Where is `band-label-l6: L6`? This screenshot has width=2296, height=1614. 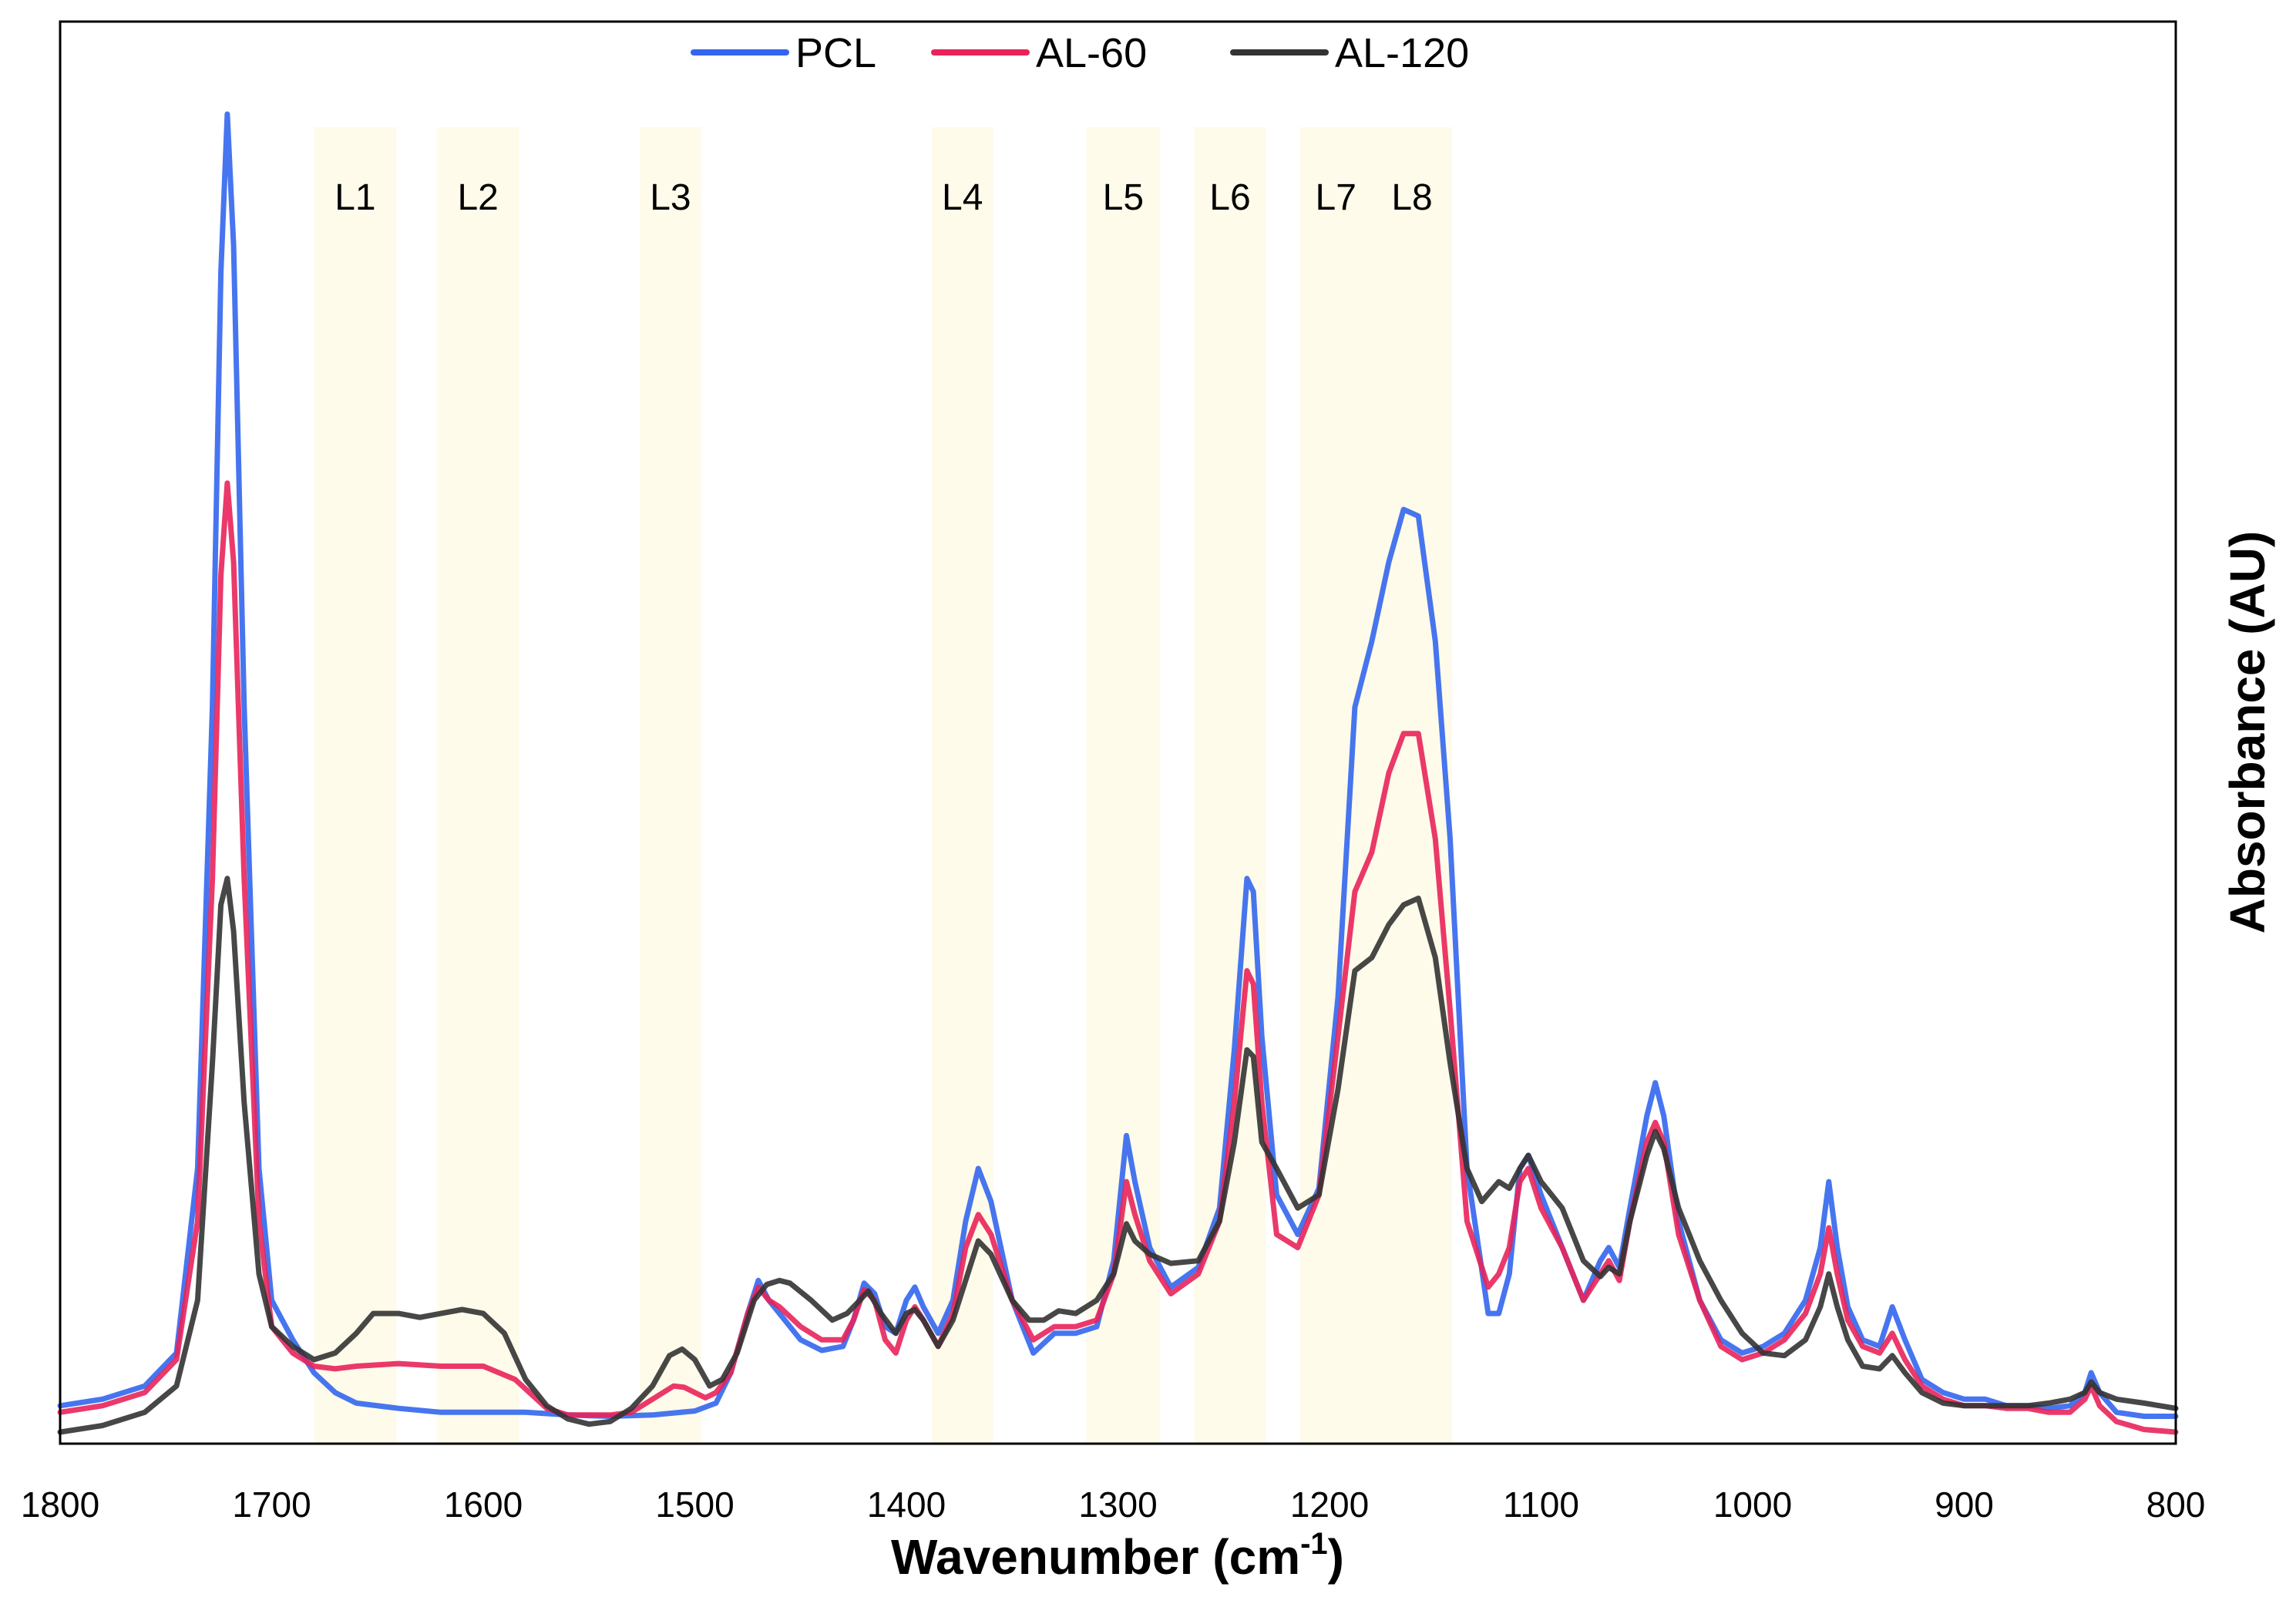 band-label-l6: L6 is located at coordinates (1229, 198).